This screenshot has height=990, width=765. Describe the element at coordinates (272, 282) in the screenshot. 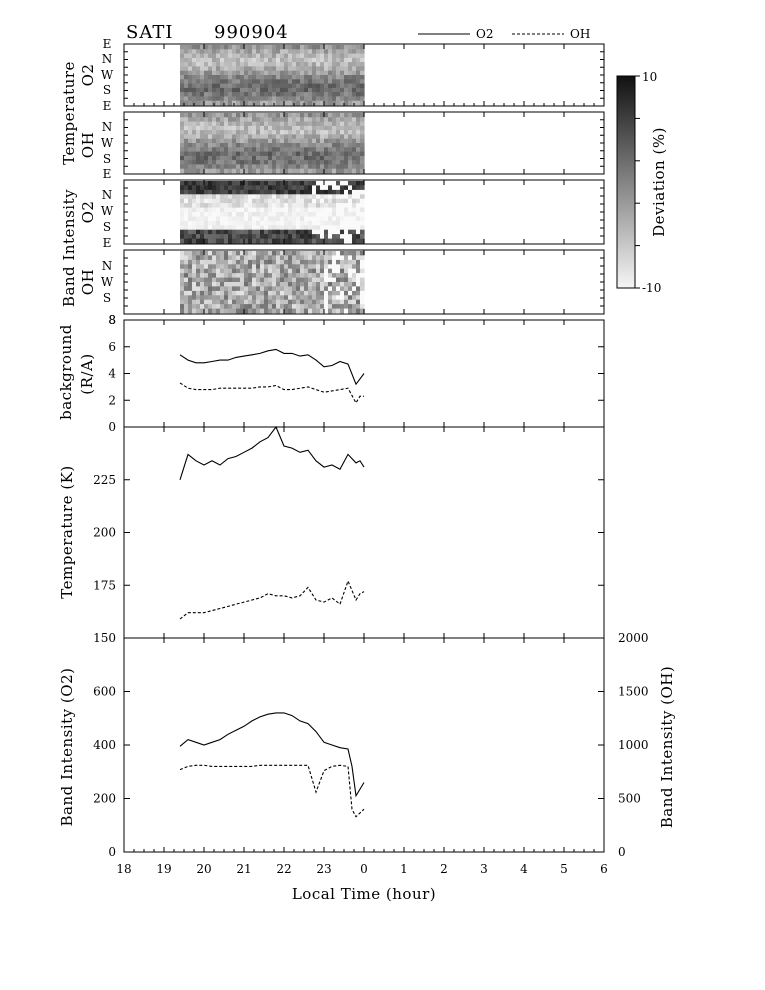

I see `keogram-image` at that location.